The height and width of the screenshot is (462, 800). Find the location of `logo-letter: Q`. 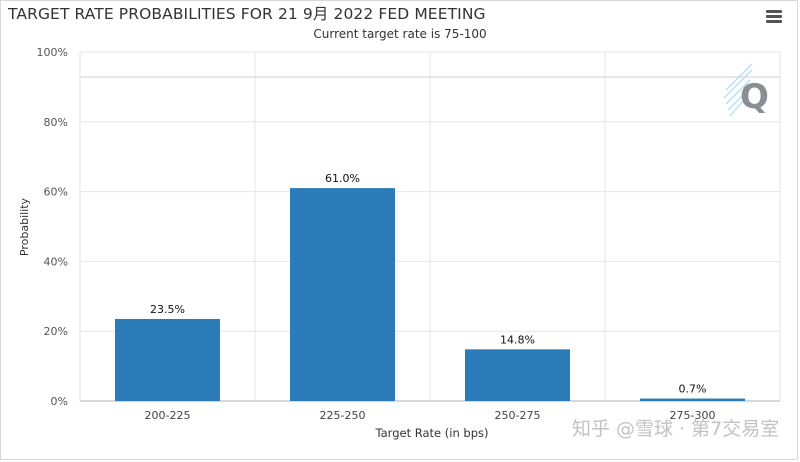

logo-letter: Q is located at coordinates (754, 97).